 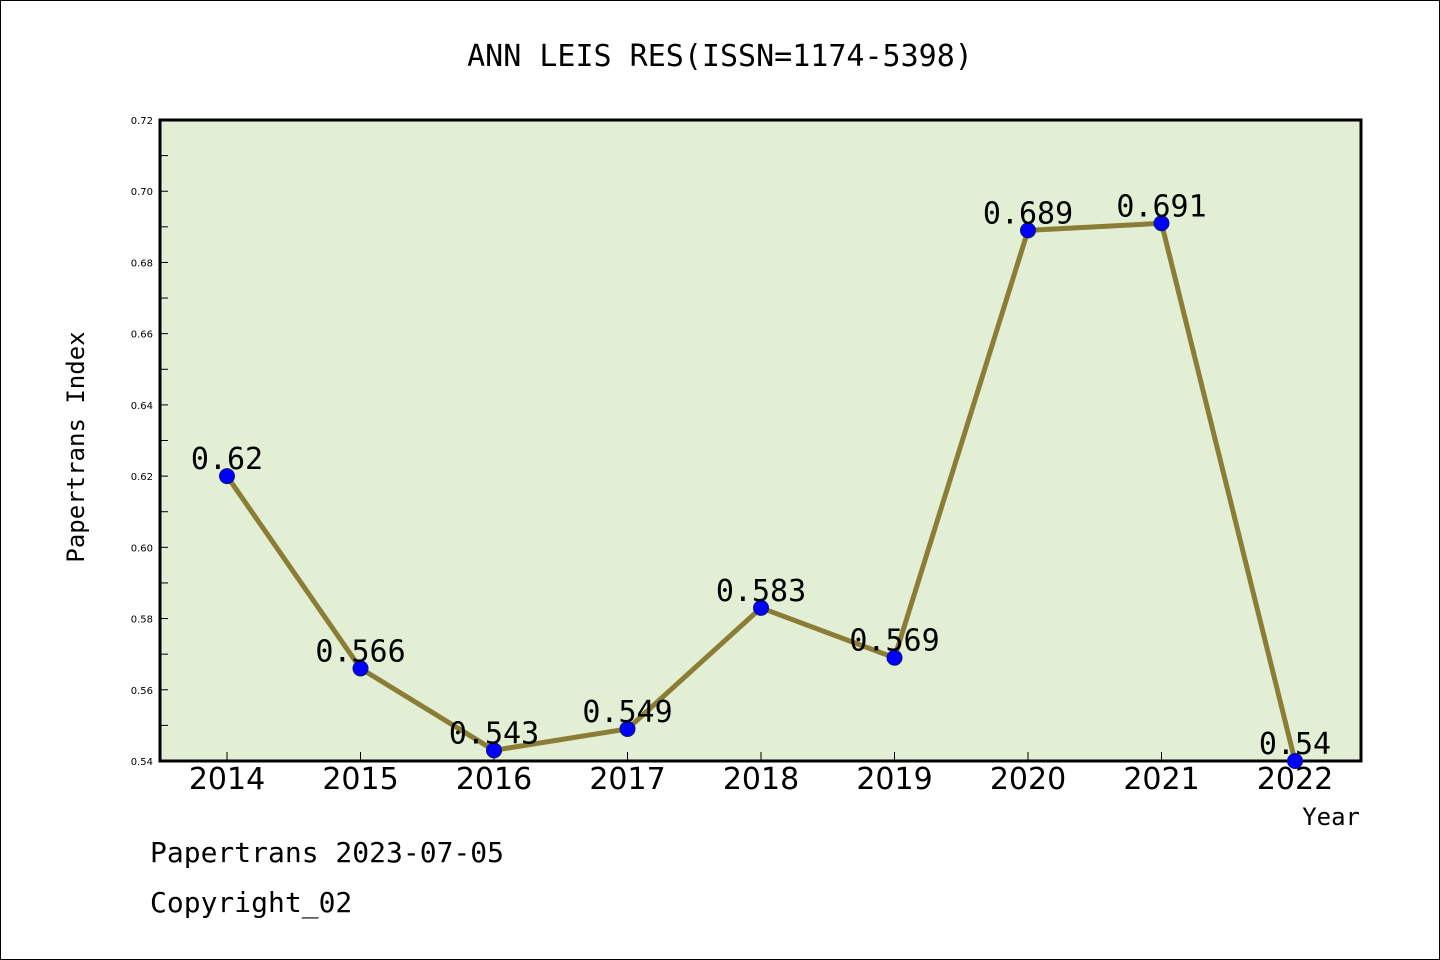 I want to click on x-tick-label: 2015, so click(x=360, y=779).